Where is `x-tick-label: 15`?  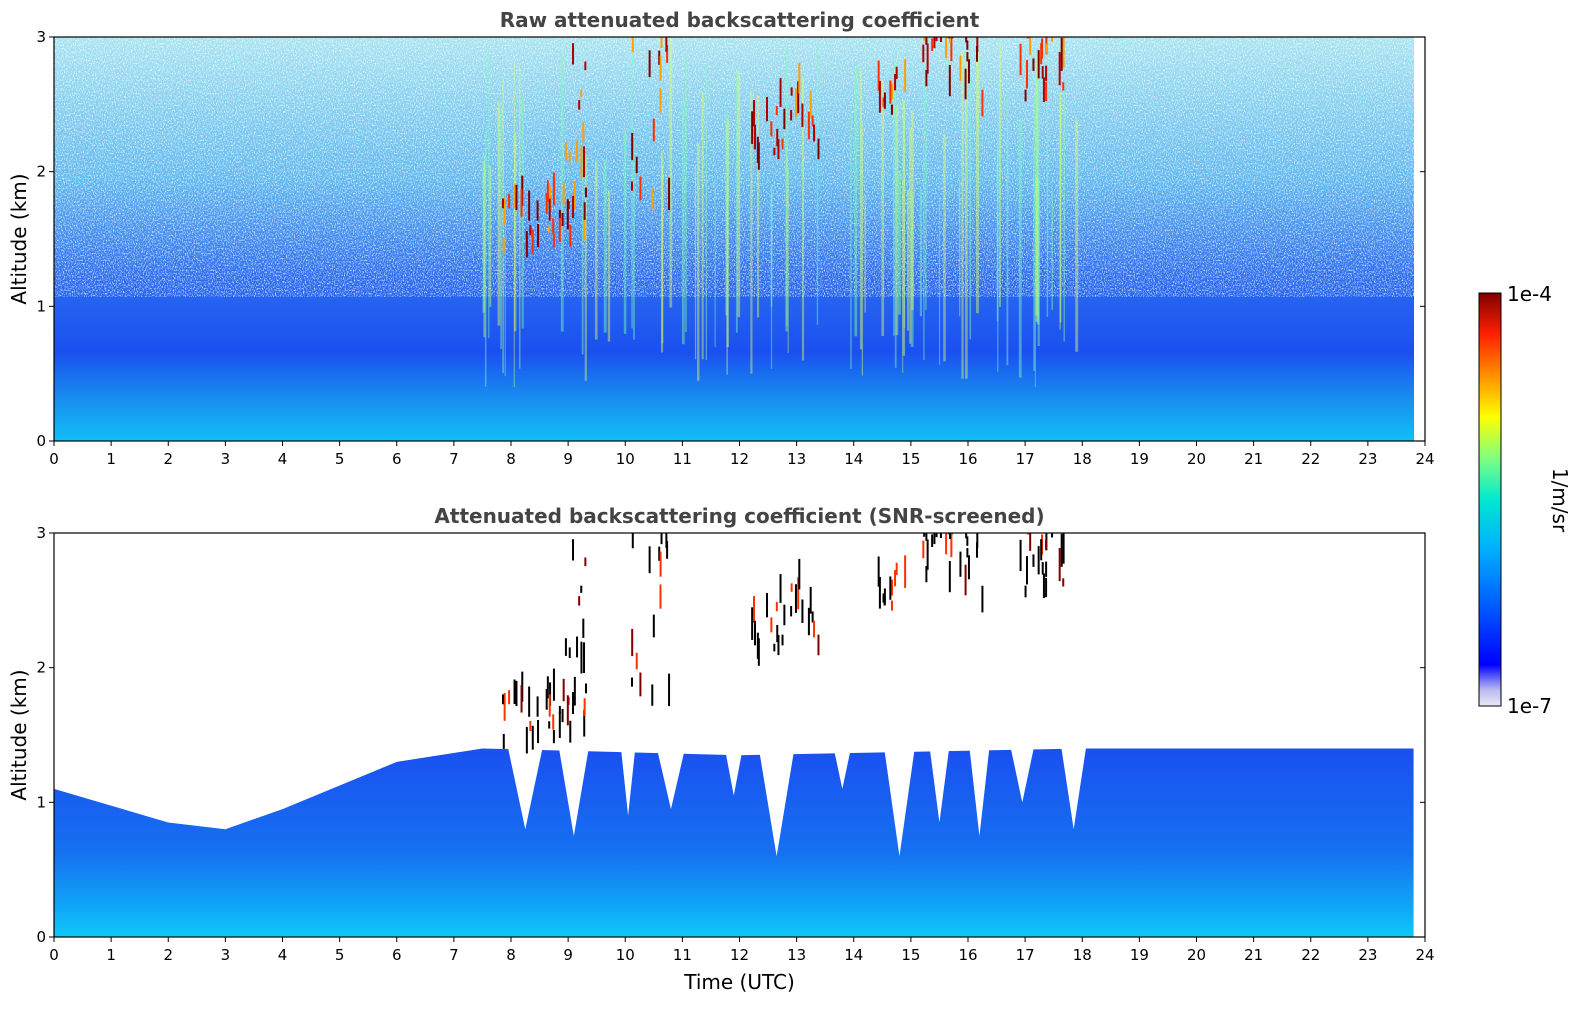
x-tick-label: 15 is located at coordinates (910, 955).